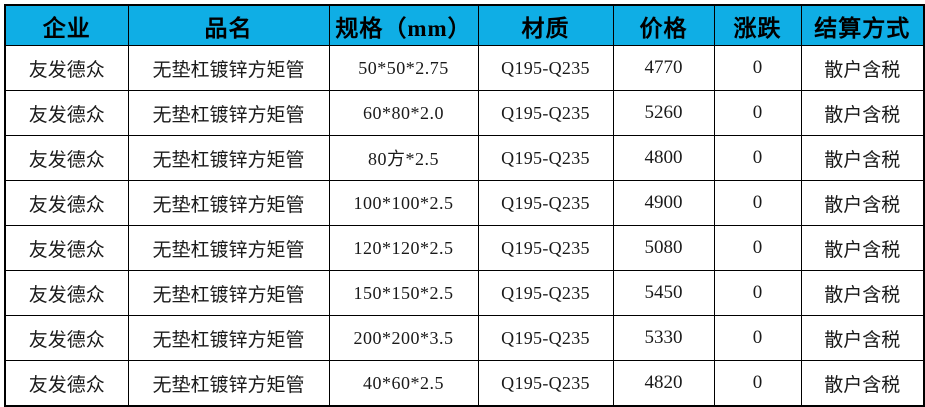 The width and height of the screenshot is (925, 407). I want to click on cell-price: 4800, so click(663, 158).